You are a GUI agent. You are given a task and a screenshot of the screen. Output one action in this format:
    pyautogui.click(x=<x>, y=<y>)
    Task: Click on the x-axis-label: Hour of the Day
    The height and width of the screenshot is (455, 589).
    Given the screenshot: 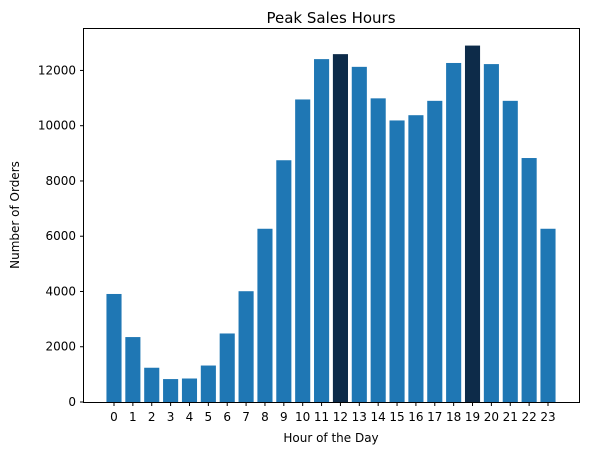 What is the action you would take?
    pyautogui.click(x=330, y=438)
    